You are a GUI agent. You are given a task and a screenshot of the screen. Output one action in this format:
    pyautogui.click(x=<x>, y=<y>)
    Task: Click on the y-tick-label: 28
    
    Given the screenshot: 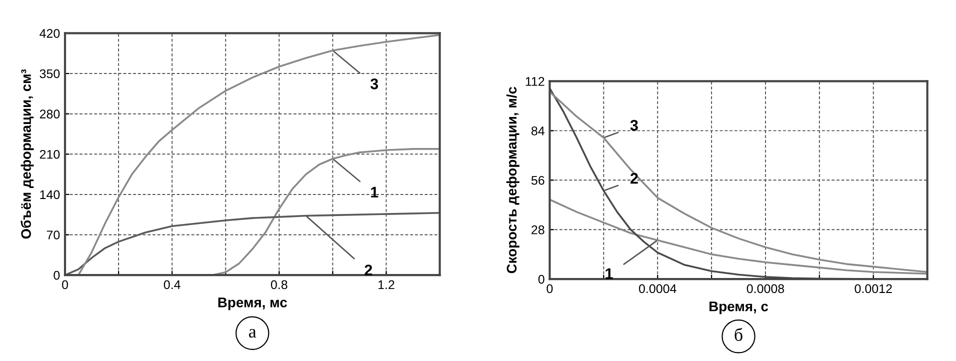 What is the action you would take?
    pyautogui.click(x=538, y=229)
    